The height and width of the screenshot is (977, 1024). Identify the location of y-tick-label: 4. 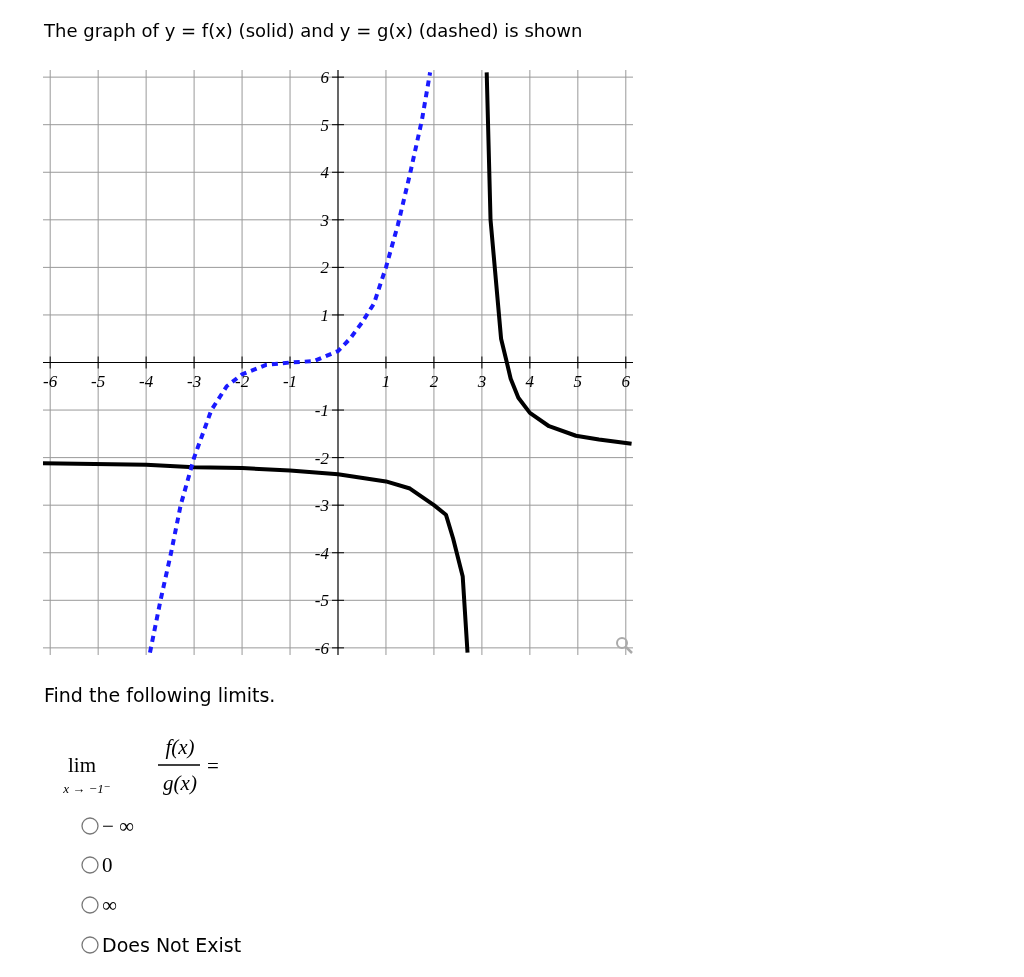
(325, 173).